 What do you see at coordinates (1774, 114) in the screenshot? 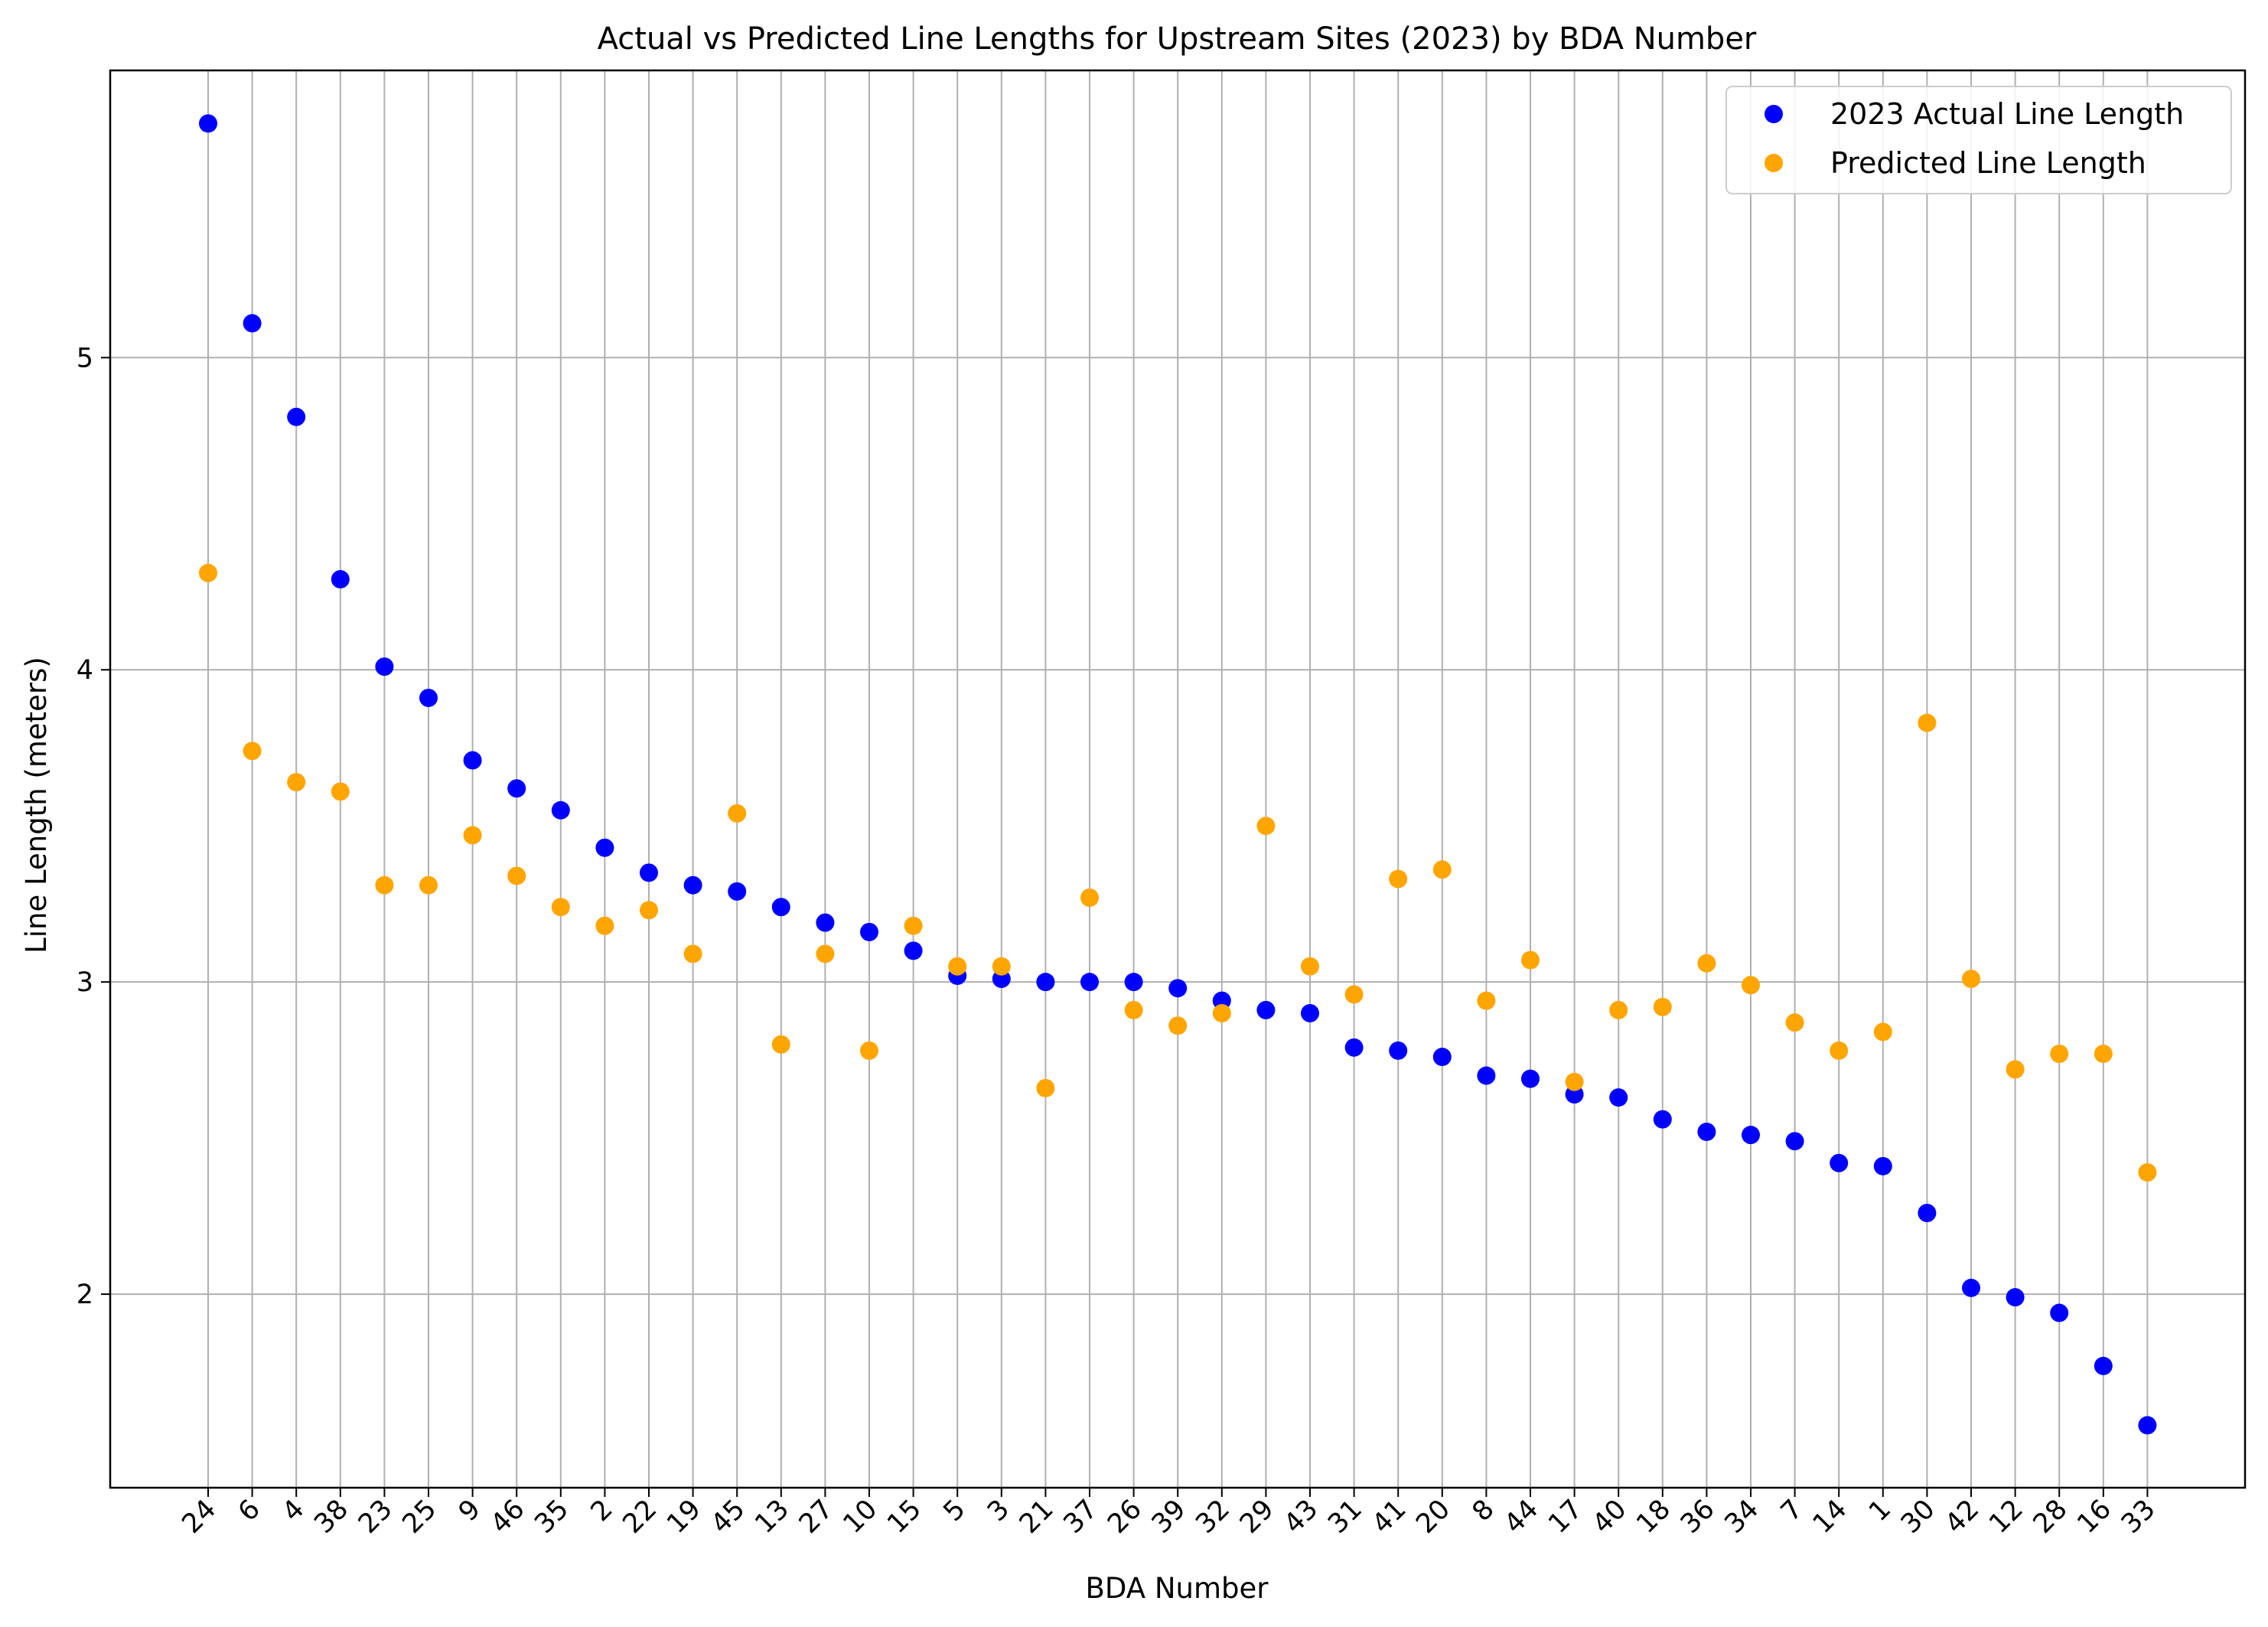
I see `legend-marker-actual` at bounding box center [1774, 114].